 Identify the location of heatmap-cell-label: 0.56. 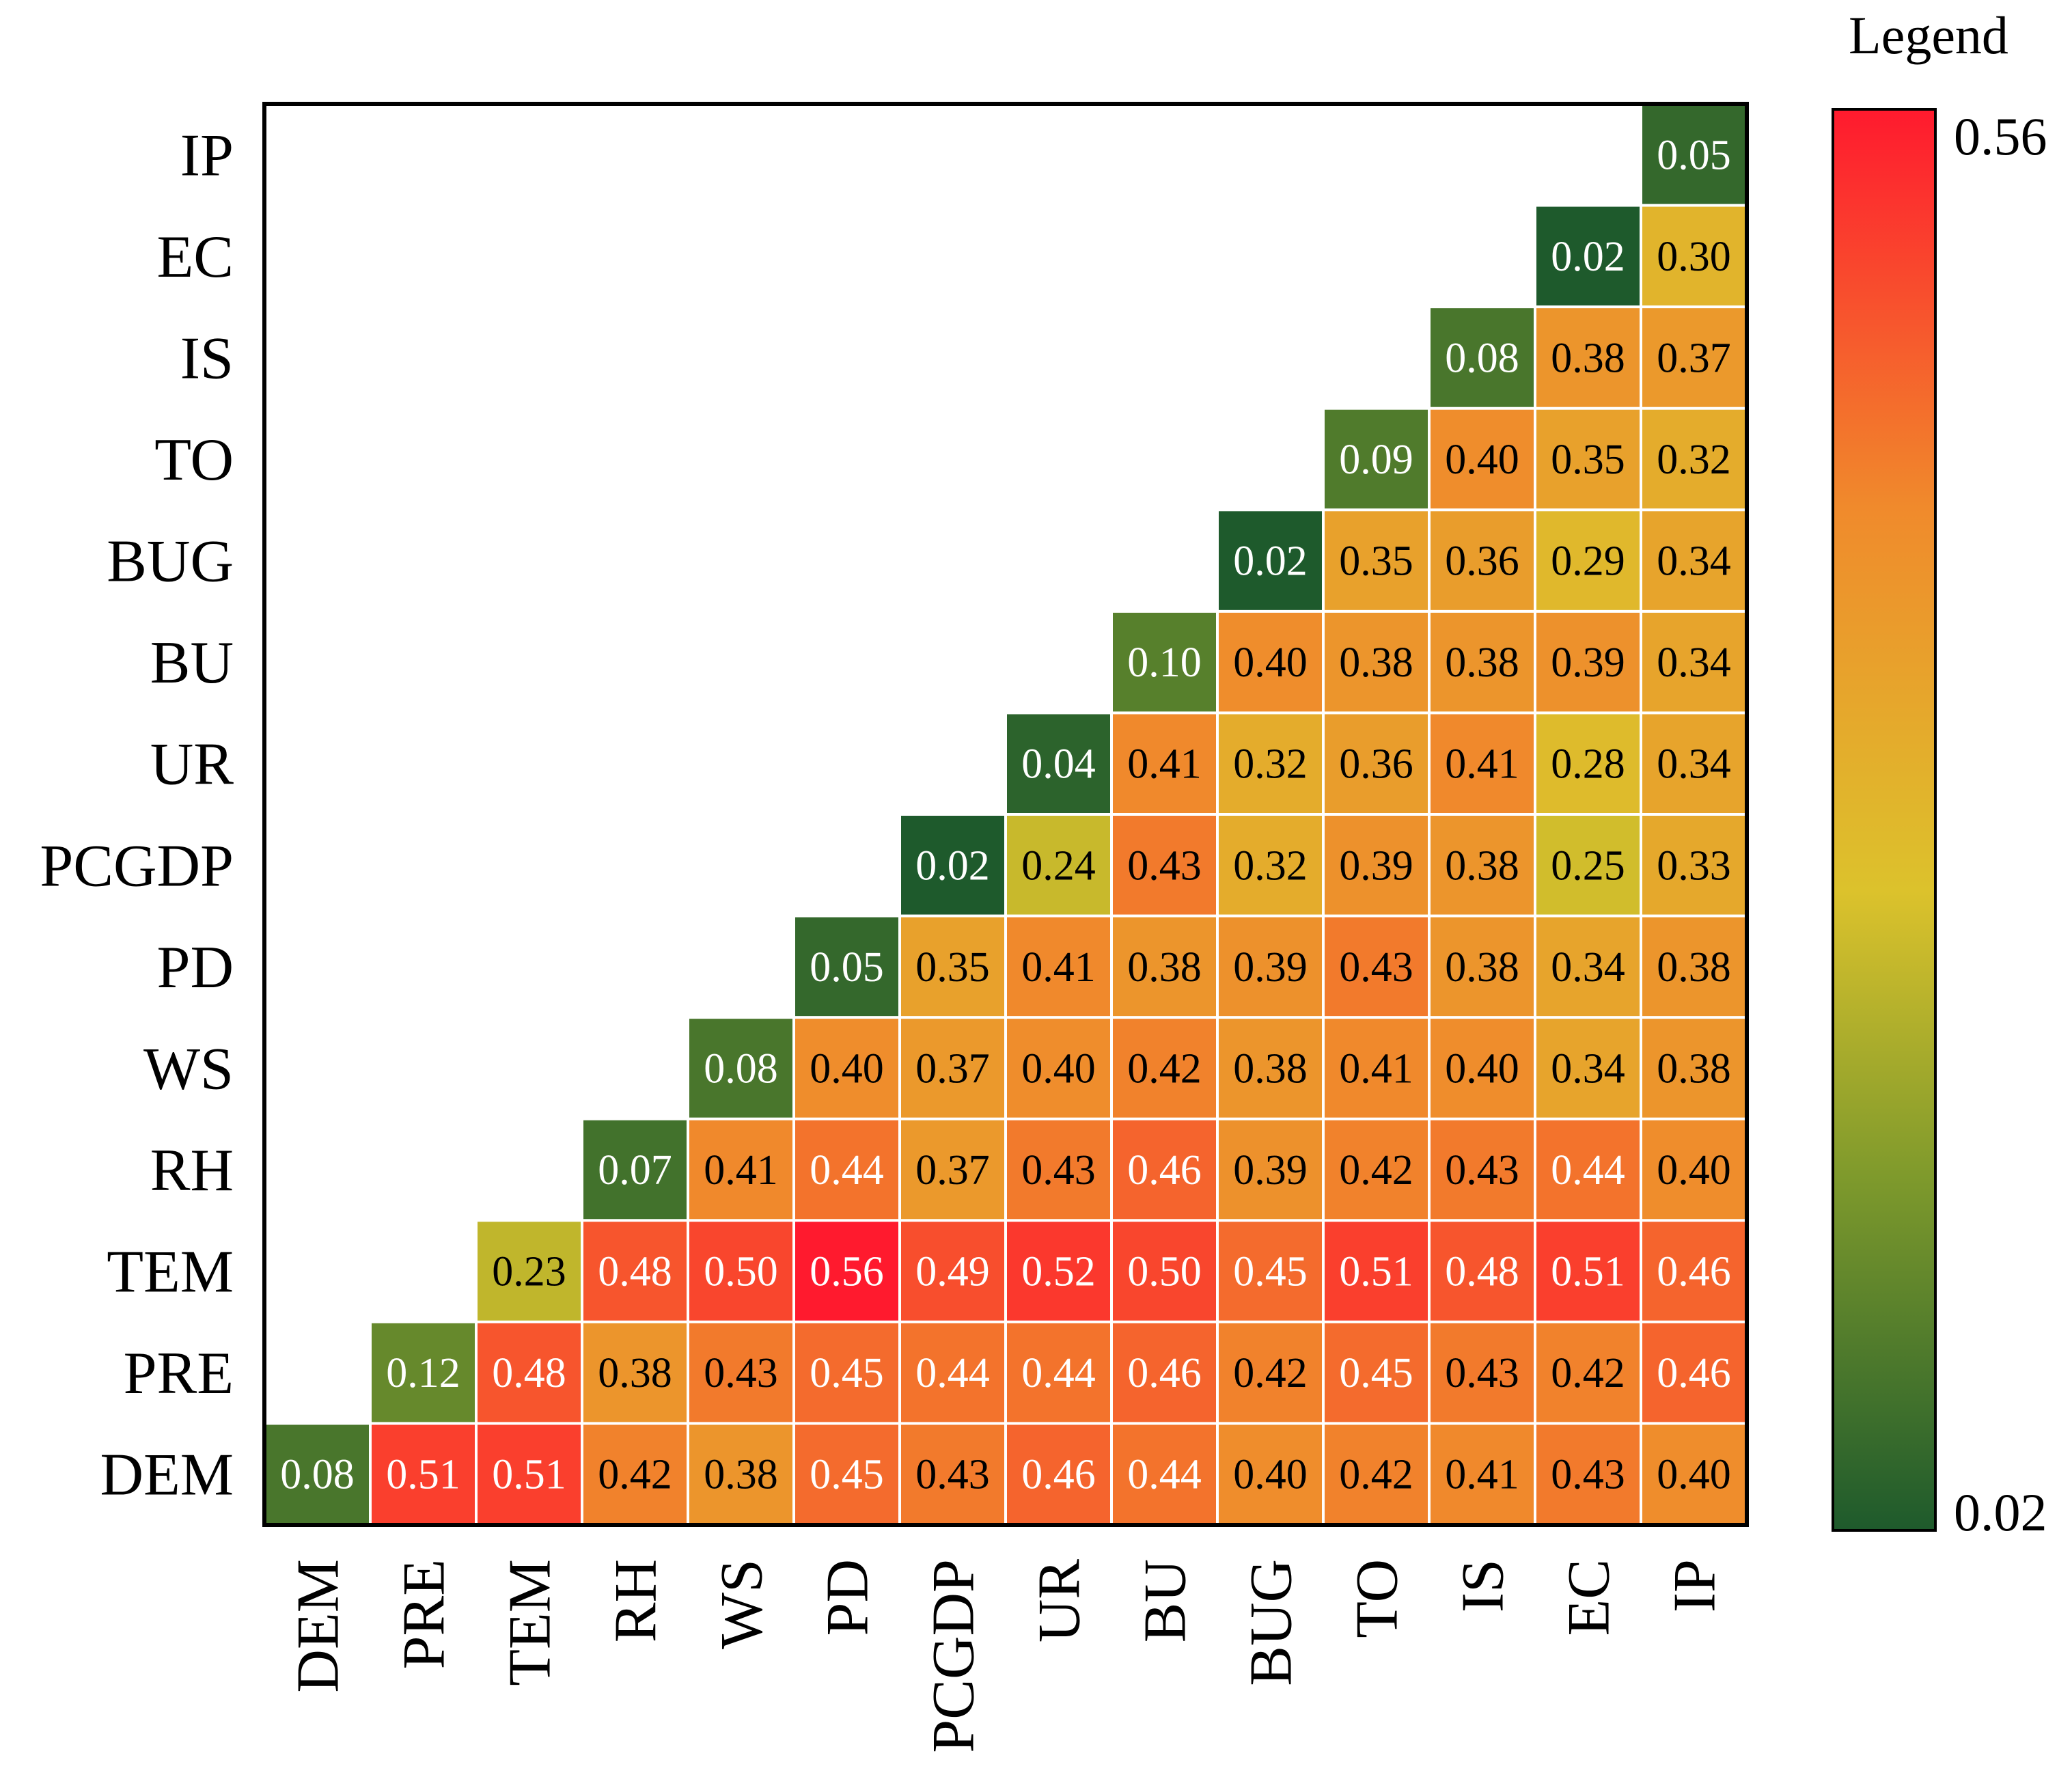
(847, 1272).